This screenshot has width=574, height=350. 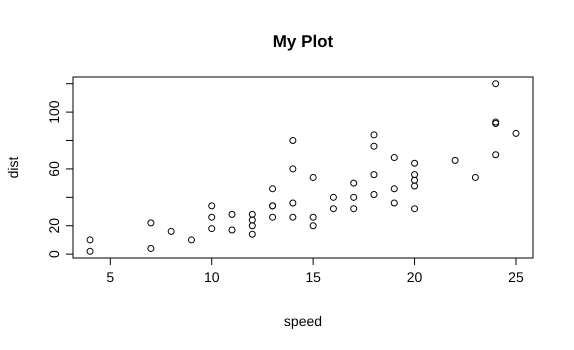 What do you see at coordinates (54, 112) in the screenshot?
I see `y-tick-label: 100` at bounding box center [54, 112].